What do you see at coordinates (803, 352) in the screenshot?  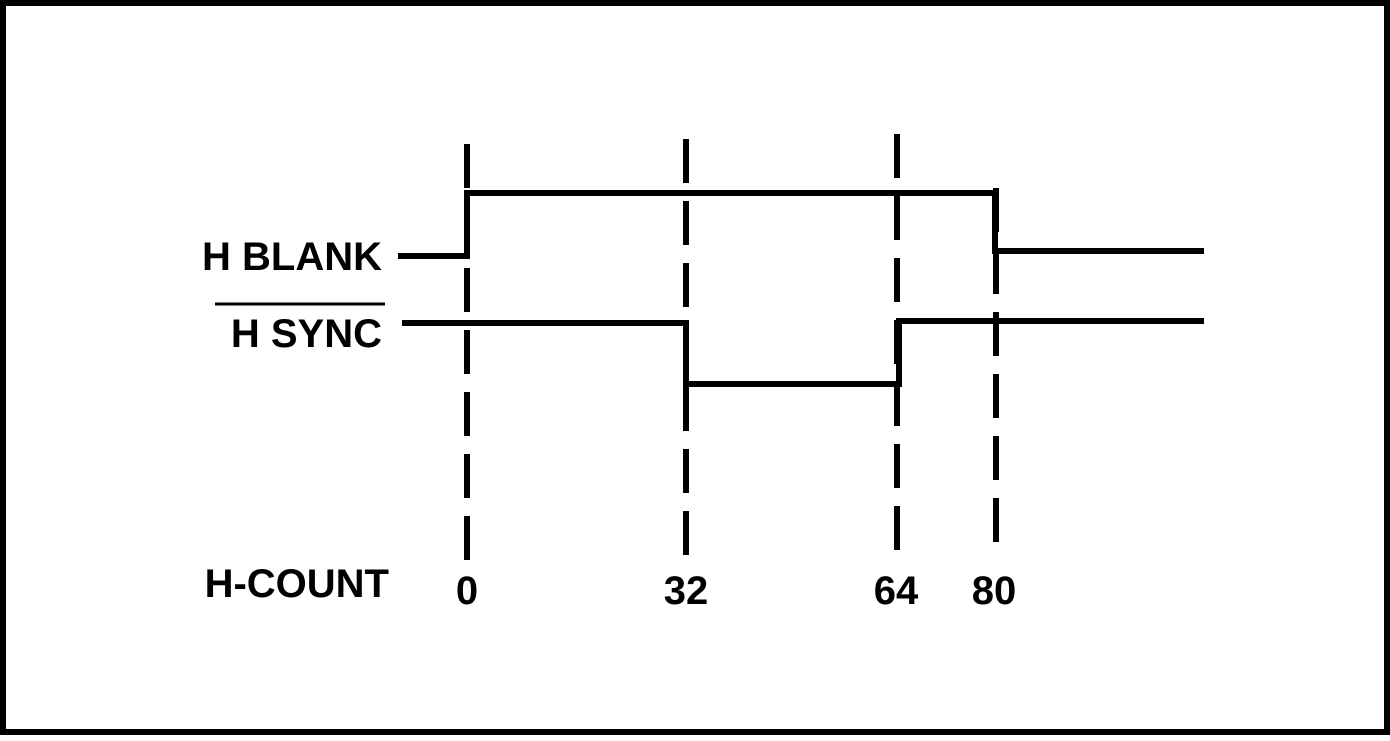 I see `h-sync-waveform` at bounding box center [803, 352].